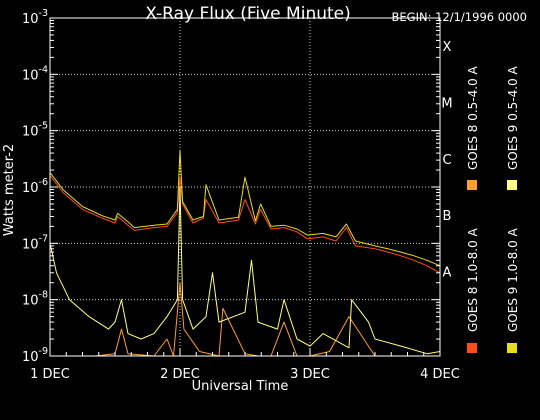 The width and height of the screenshot is (540, 420). Describe the element at coordinates (447, 273) in the screenshot. I see `flare-class-label: A` at that location.